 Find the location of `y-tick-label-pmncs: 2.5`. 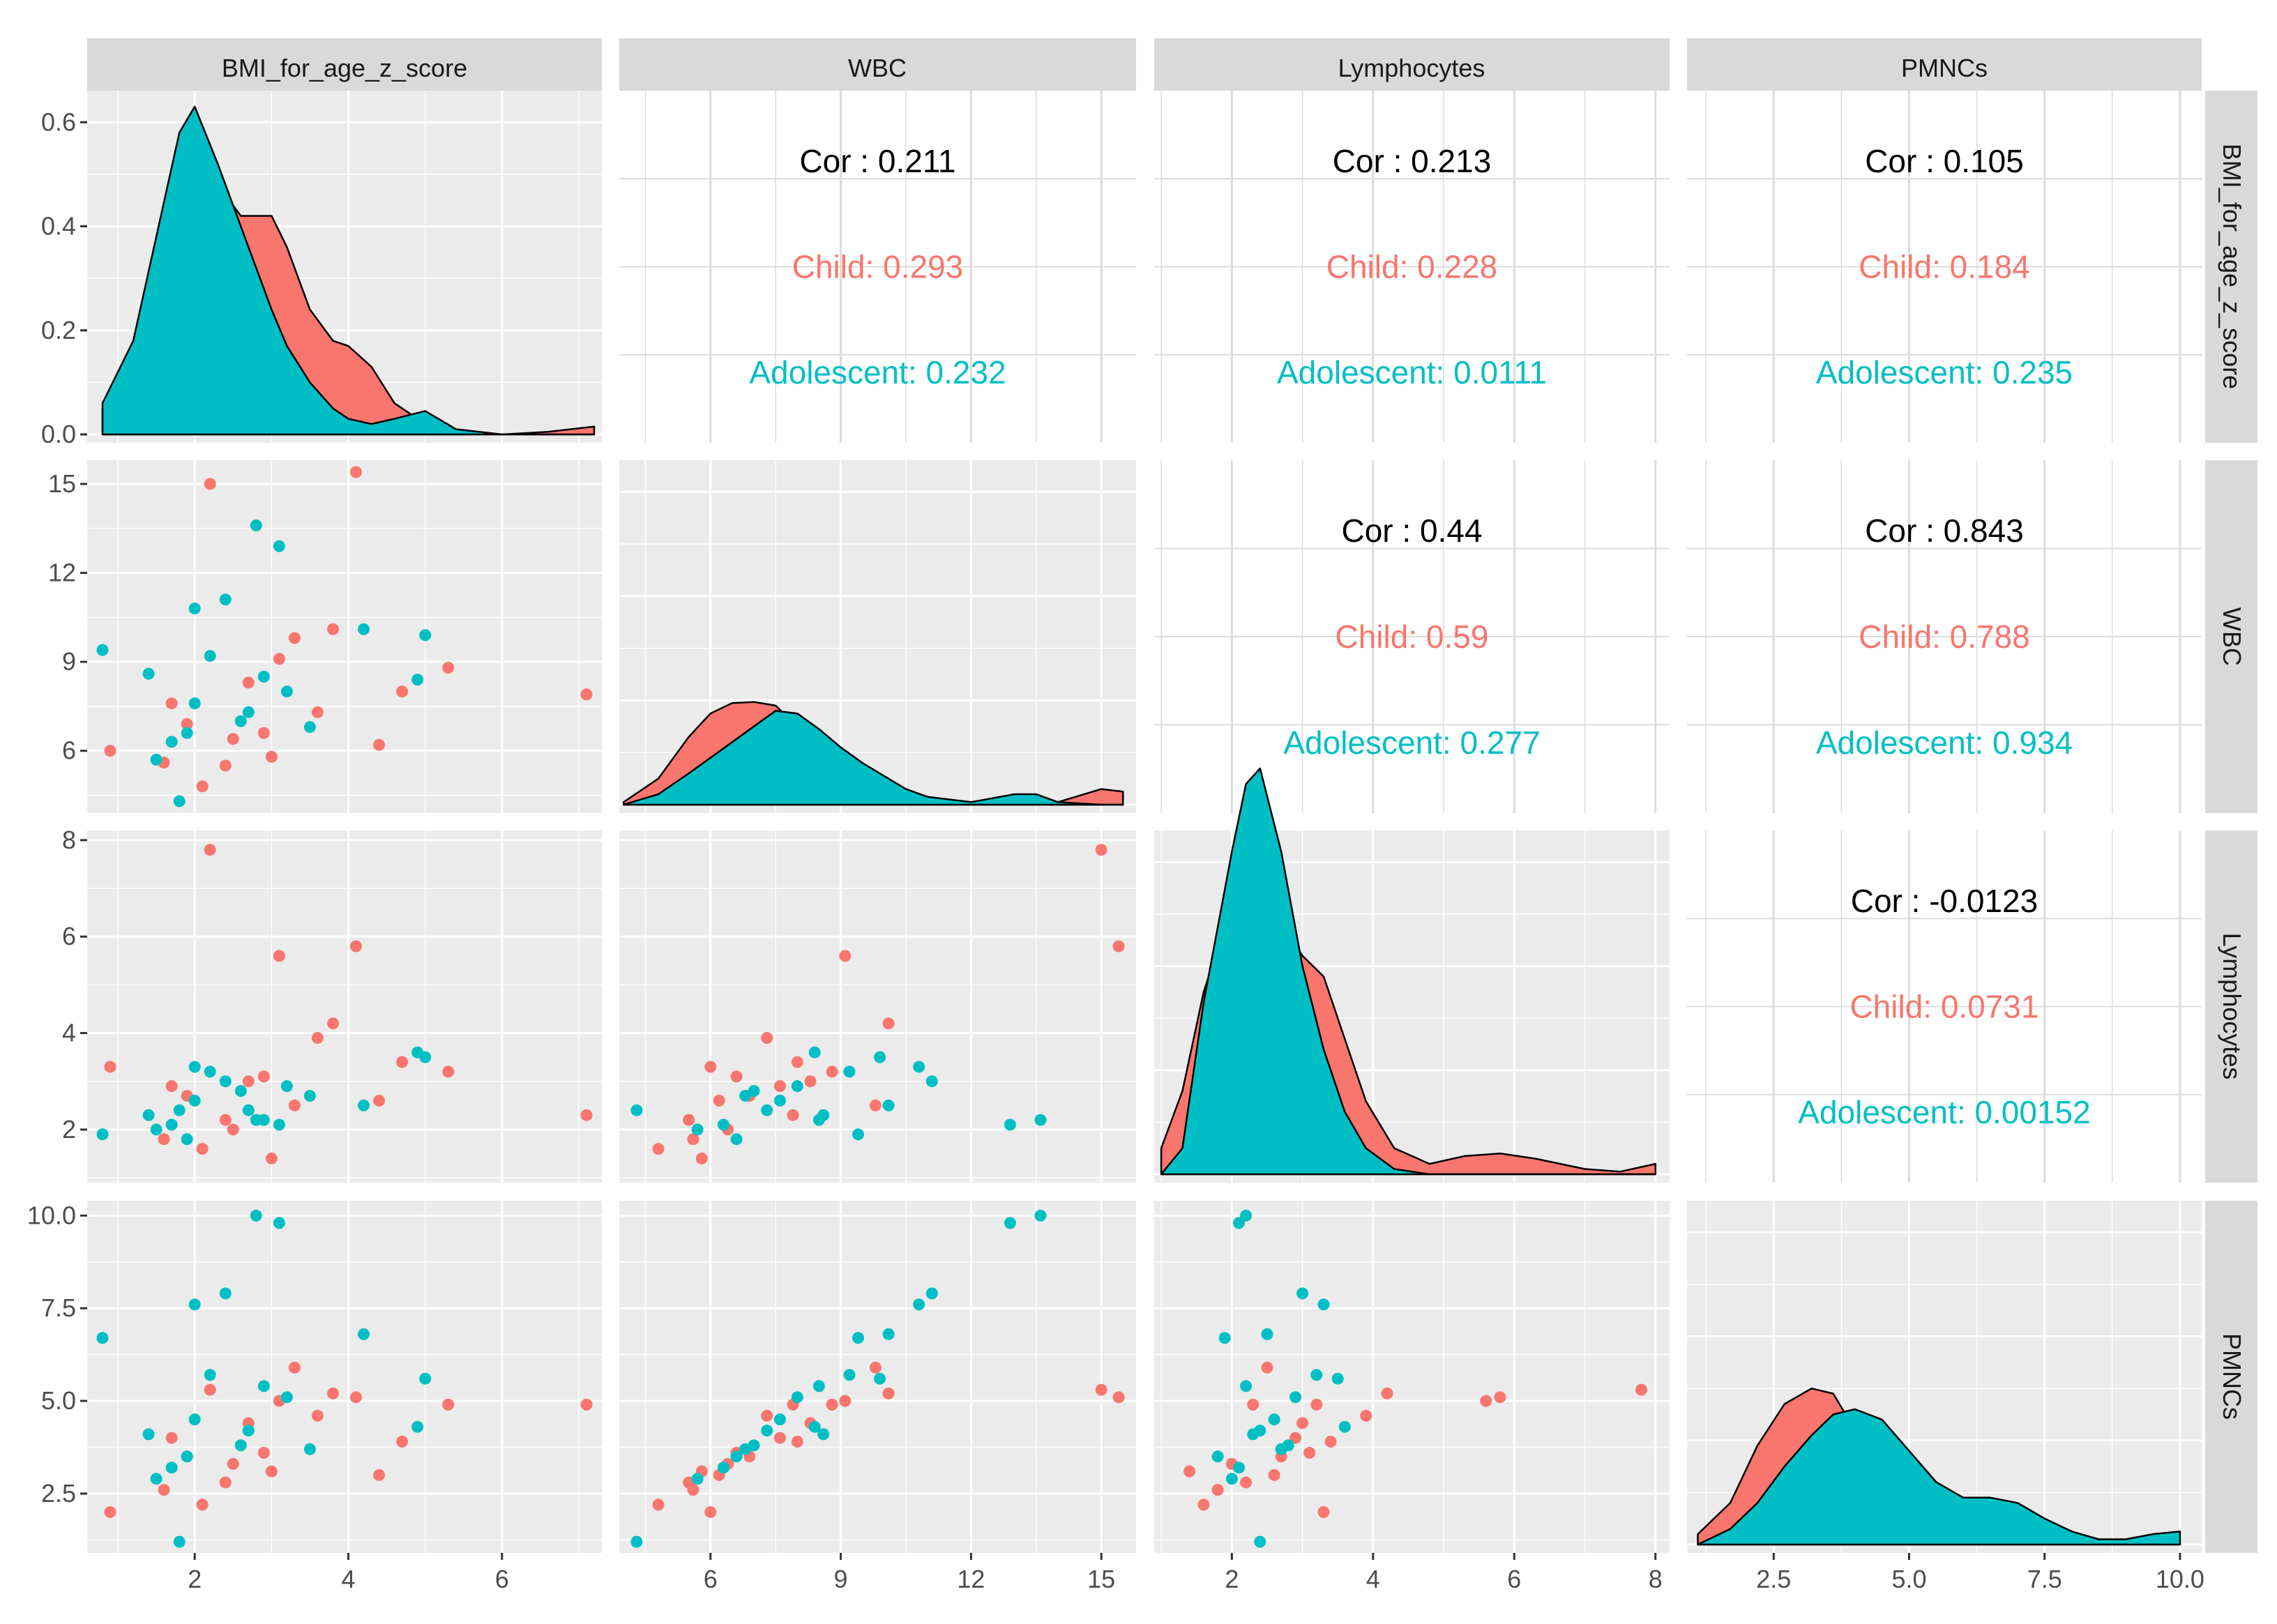

y-tick-label-pmncs: 2.5 is located at coordinates (58, 1493).